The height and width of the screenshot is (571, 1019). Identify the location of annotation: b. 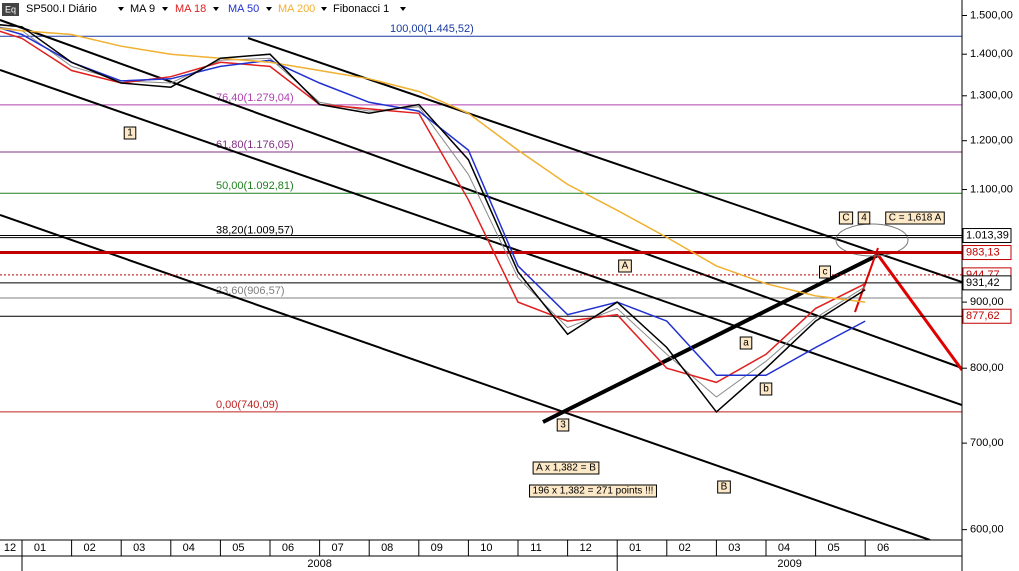
(766, 389).